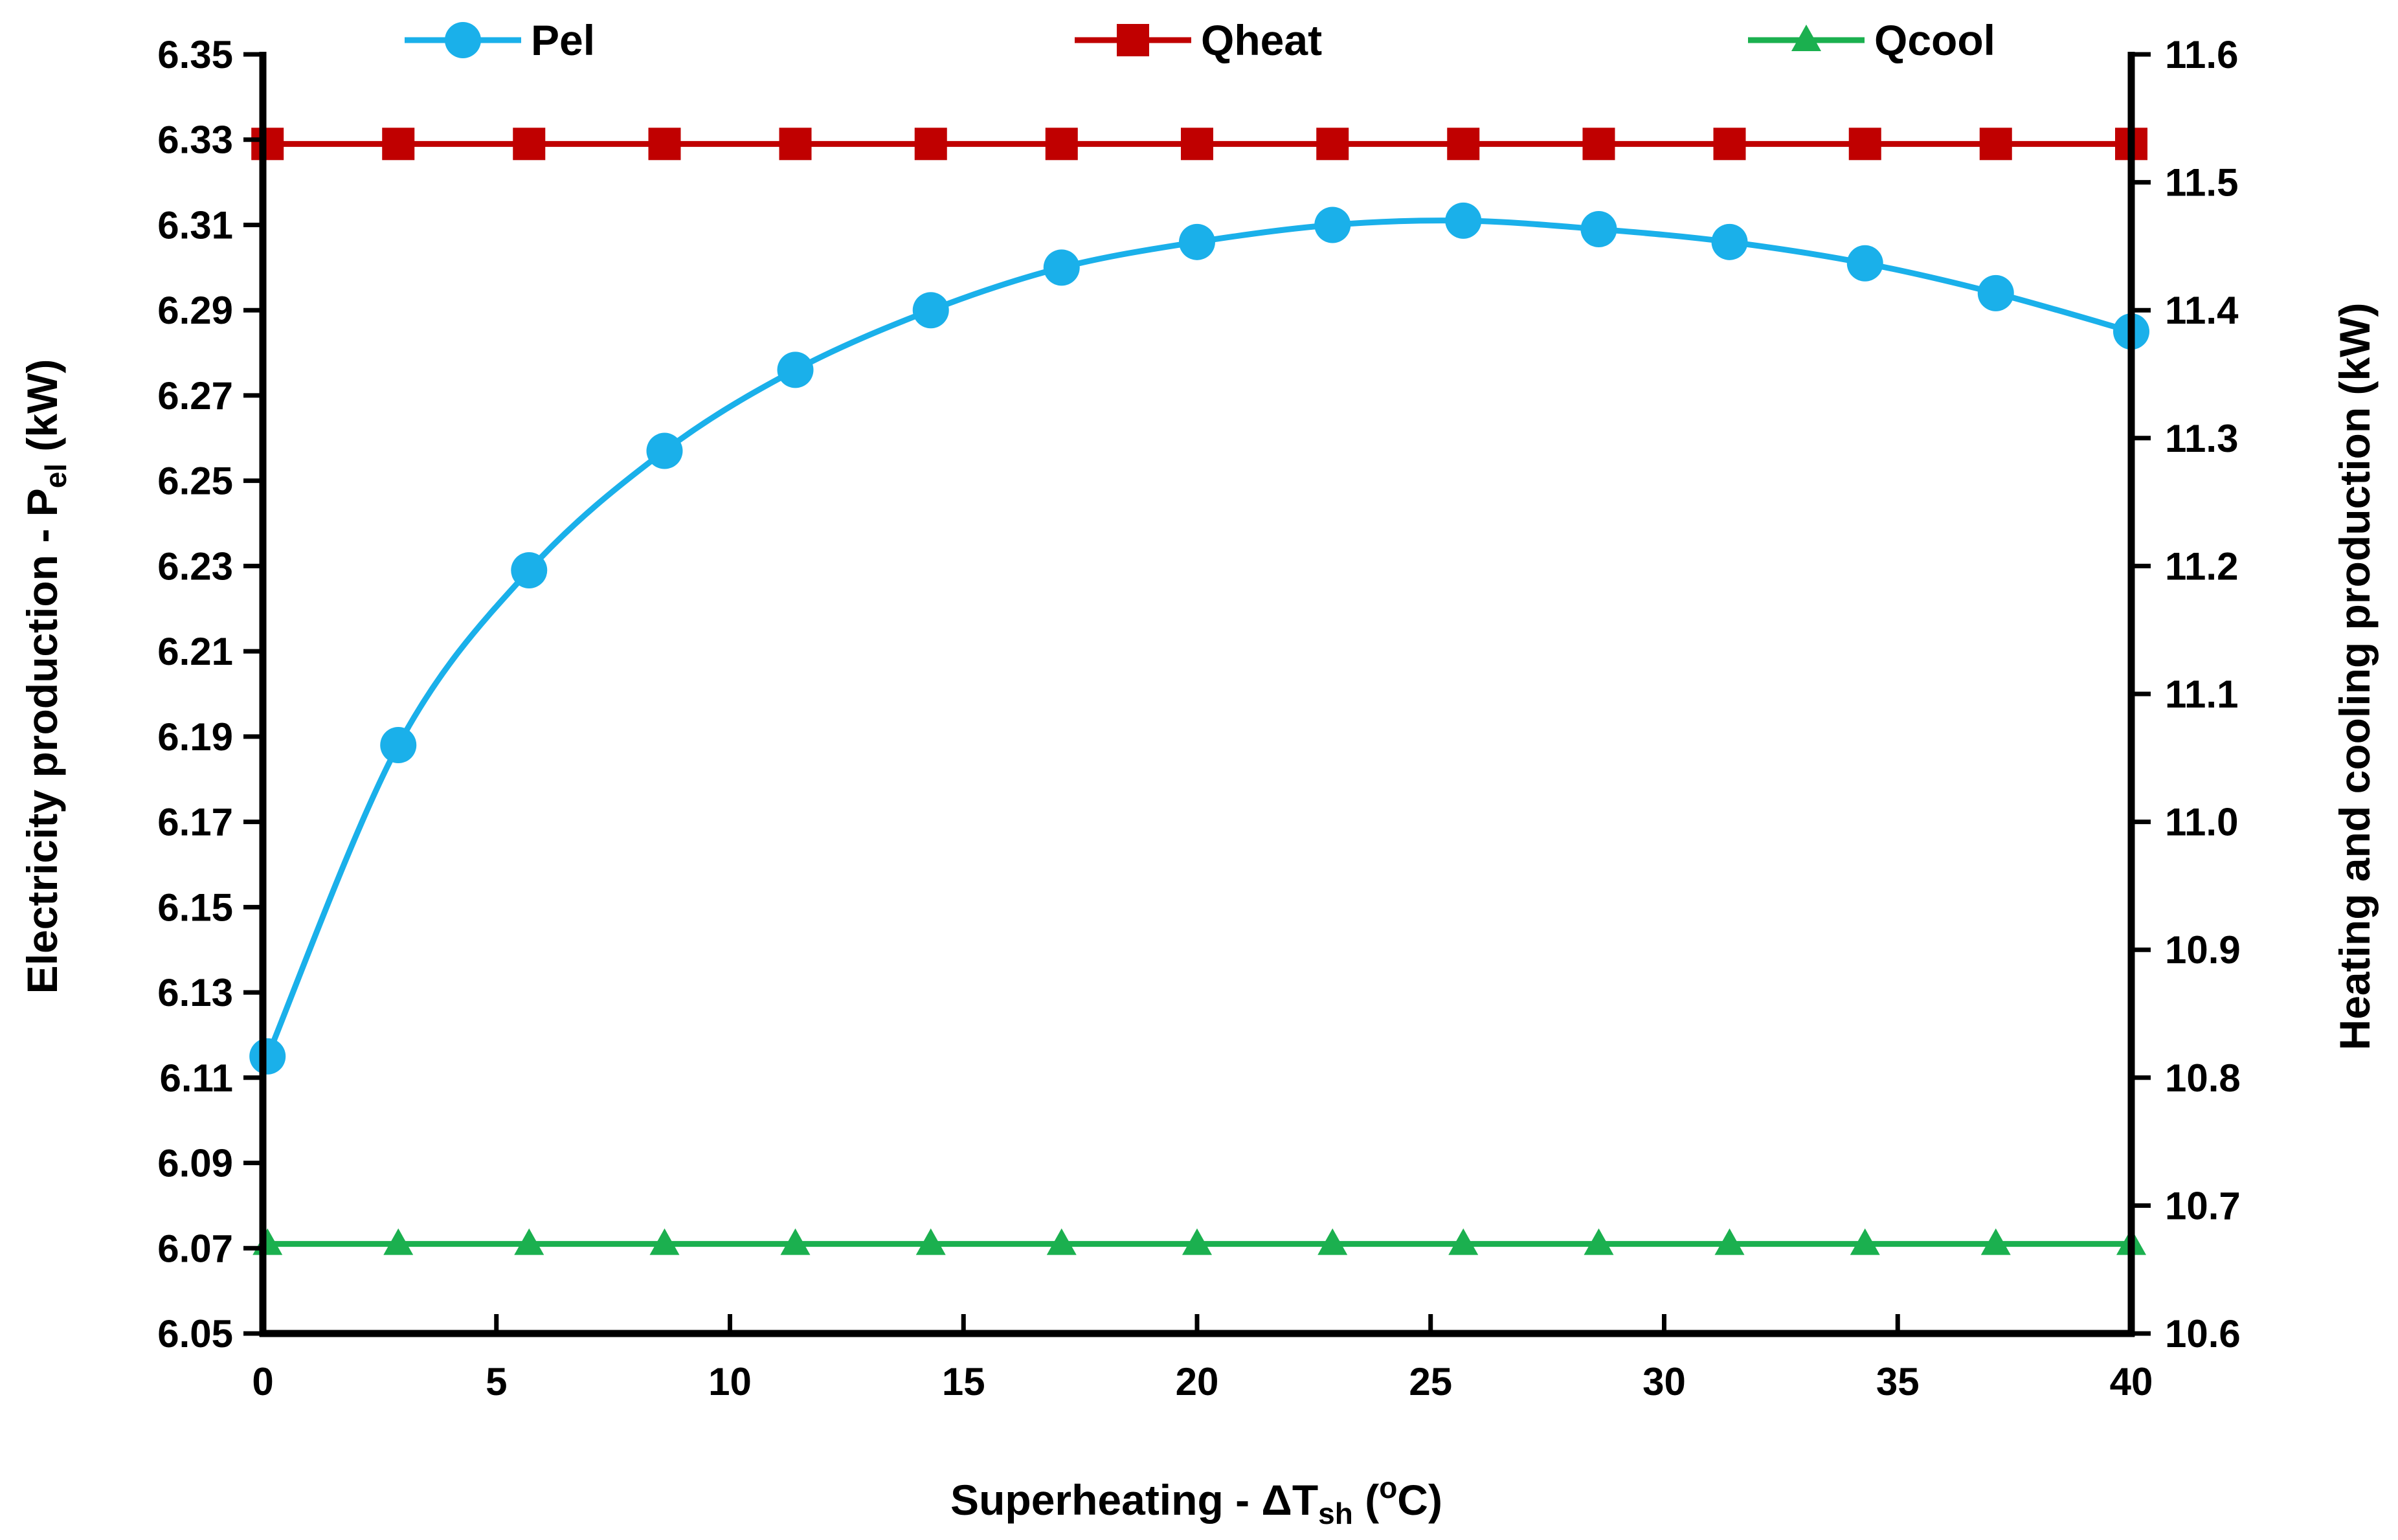 The width and height of the screenshot is (2398, 1540). Describe the element at coordinates (2202, 310) in the screenshot. I see `right-y-tick-label: 11.4` at that location.